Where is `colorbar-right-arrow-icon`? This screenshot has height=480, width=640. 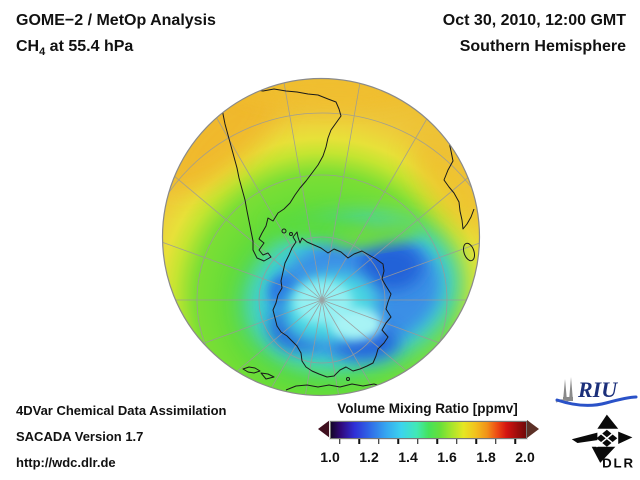 colorbar-right-arrow-icon is located at coordinates (533, 429).